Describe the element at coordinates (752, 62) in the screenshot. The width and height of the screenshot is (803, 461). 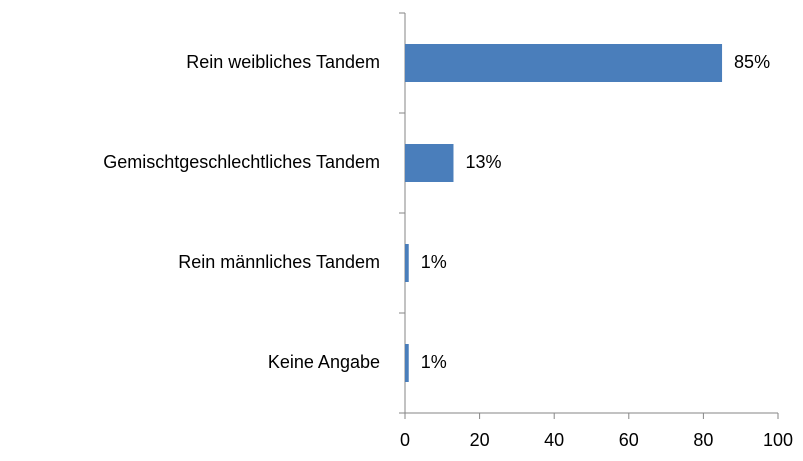
I see `value-label: 85%` at that location.